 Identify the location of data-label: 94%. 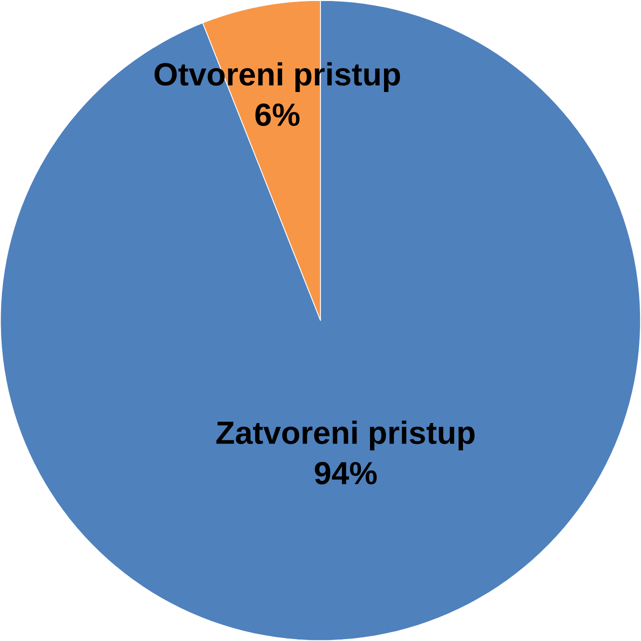
(345, 473).